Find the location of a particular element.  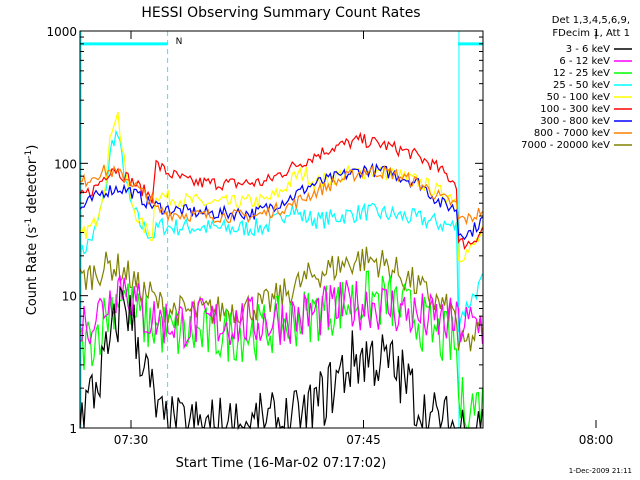

y-tick-label-2: 100 is located at coordinates (65, 164).